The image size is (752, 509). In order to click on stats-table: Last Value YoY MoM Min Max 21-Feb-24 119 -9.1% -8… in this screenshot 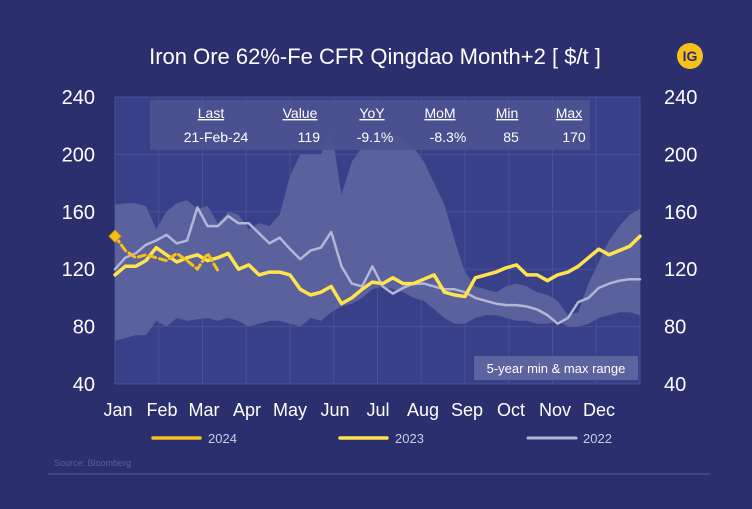, I will do `click(385, 125)`.